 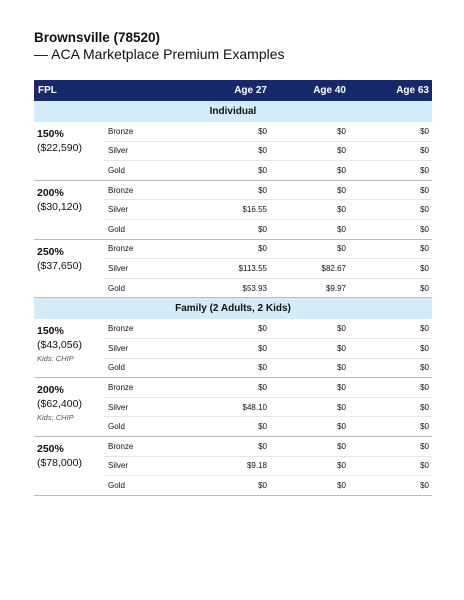 I want to click on section-row: Family (2 Adults, 2 Kids), so click(x=233, y=308).